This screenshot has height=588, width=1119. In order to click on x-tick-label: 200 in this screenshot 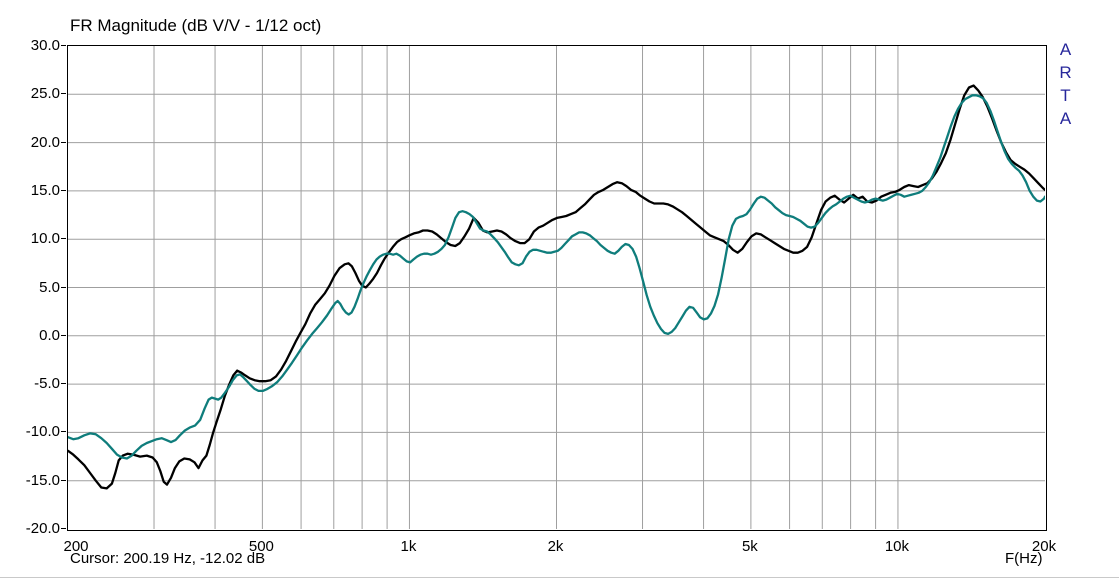, I will do `click(76, 546)`.